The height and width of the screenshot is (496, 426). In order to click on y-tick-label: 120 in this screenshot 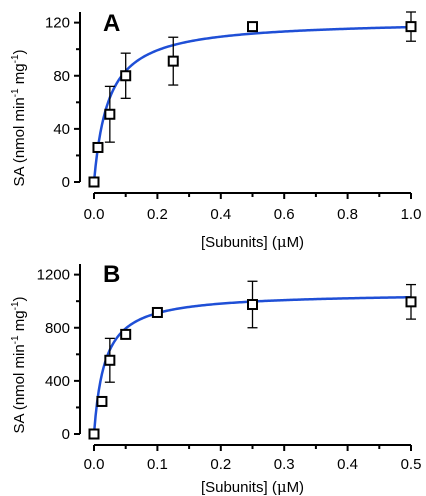, I will do `click(57, 23)`.